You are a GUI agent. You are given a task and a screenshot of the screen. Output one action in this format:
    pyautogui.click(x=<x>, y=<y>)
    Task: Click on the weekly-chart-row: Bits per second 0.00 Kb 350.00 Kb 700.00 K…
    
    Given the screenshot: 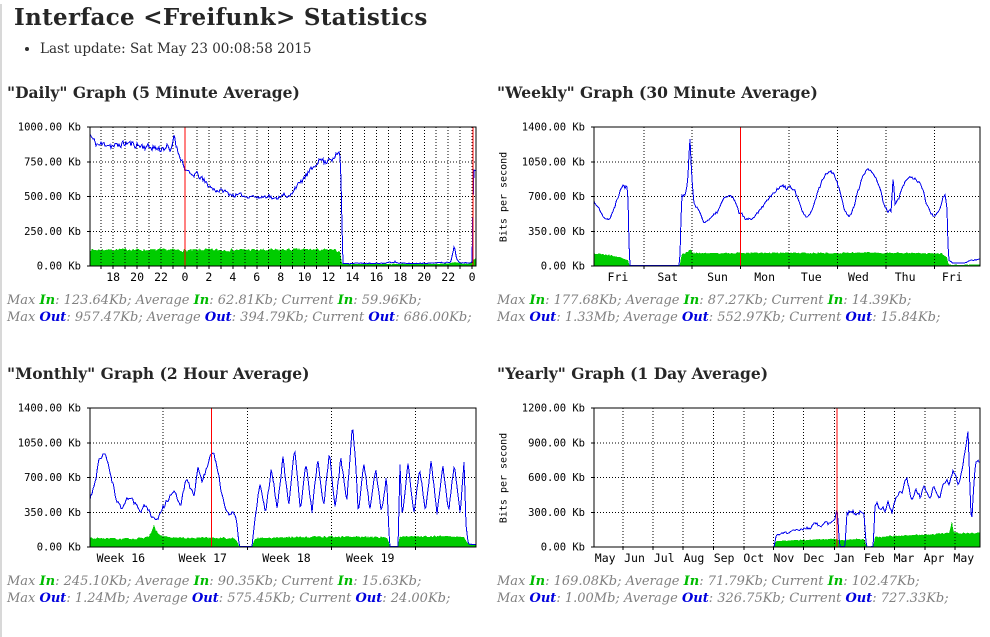 What is the action you would take?
    pyautogui.click(x=743, y=202)
    